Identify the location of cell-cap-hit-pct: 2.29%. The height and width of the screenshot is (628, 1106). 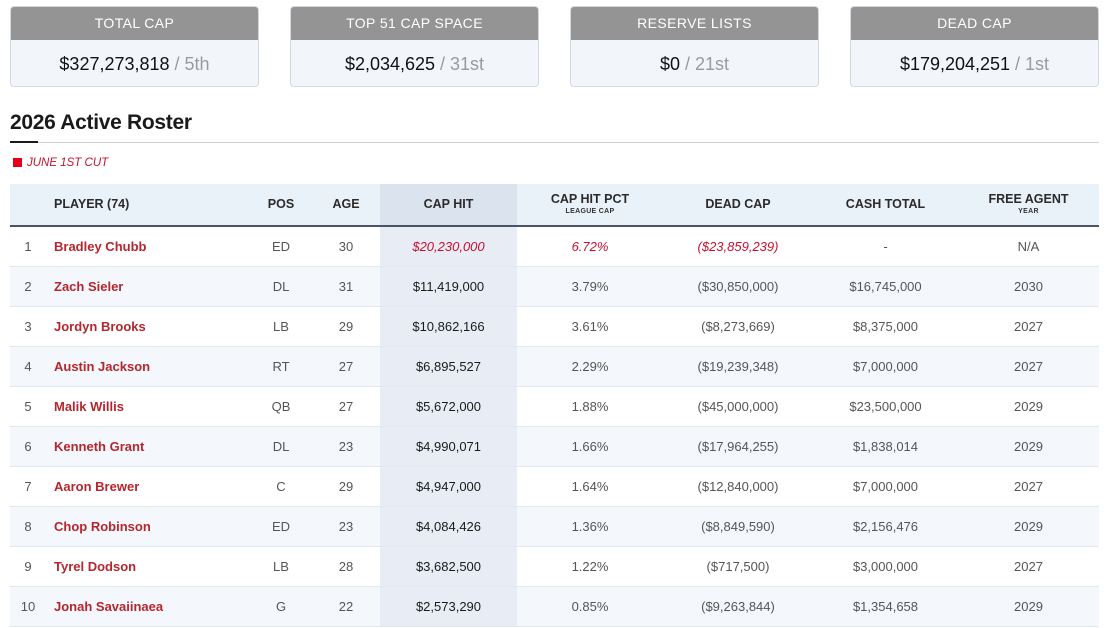
(590, 366).